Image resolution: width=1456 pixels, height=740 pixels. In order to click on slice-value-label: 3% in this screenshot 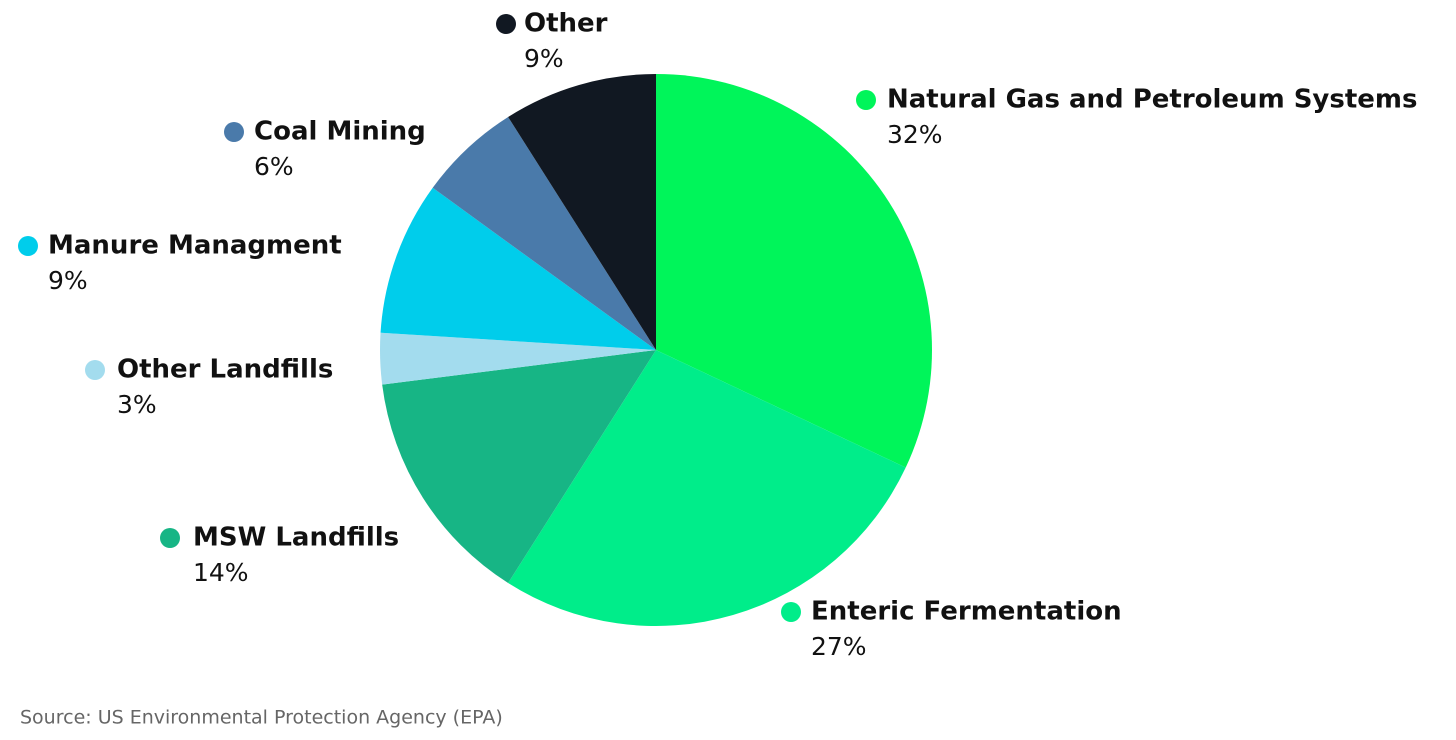, I will do `click(137, 404)`.